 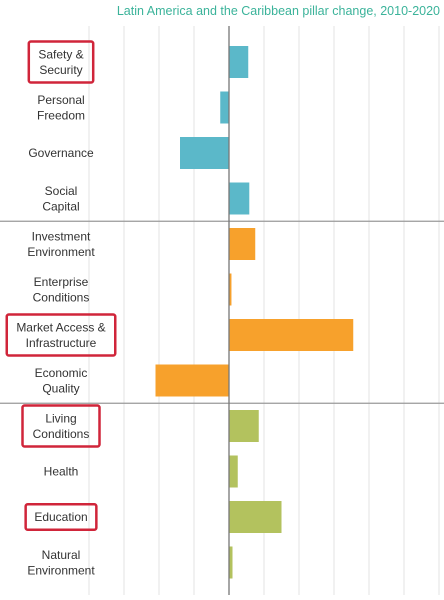 What do you see at coordinates (61, 153) in the screenshot?
I see `category-label: Governance` at bounding box center [61, 153].